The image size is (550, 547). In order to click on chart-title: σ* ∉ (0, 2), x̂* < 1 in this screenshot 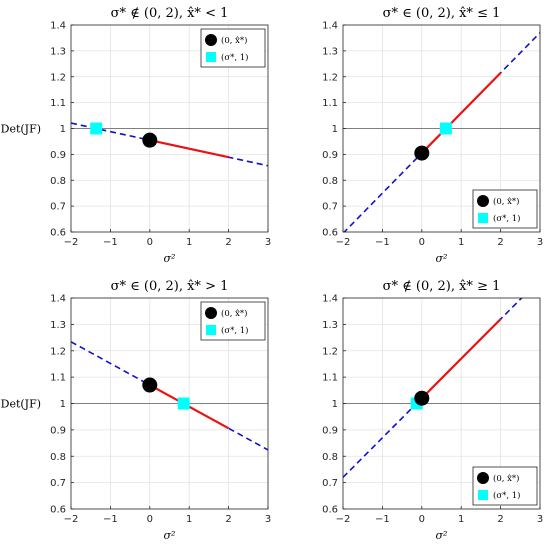, I will do `click(170, 13)`.